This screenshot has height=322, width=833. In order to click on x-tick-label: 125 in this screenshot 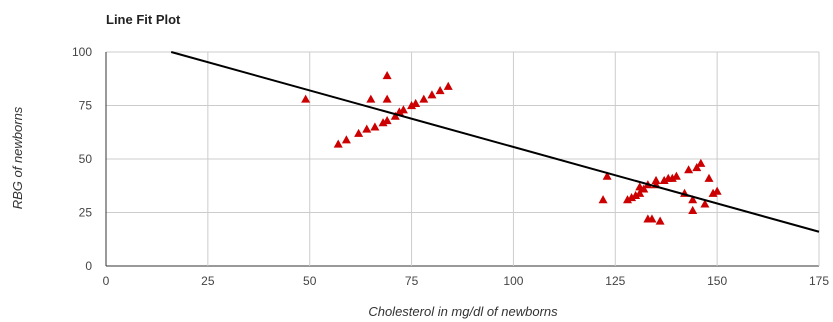, I will do `click(615, 281)`.